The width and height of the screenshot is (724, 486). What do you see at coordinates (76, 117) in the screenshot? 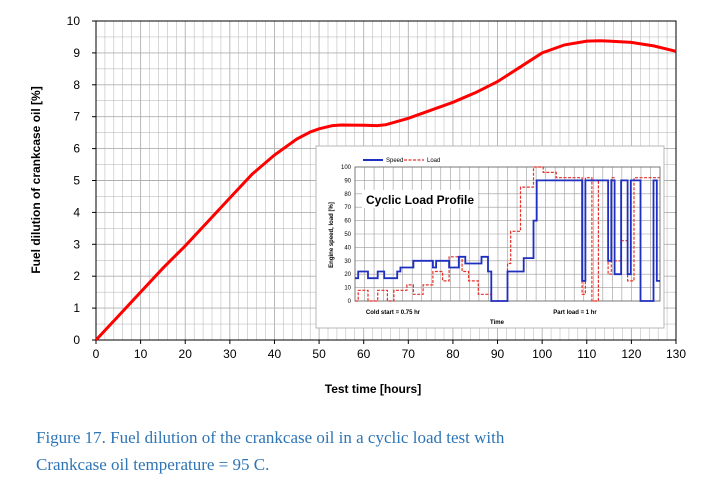
I see `y-tick-label: 7` at bounding box center [76, 117].